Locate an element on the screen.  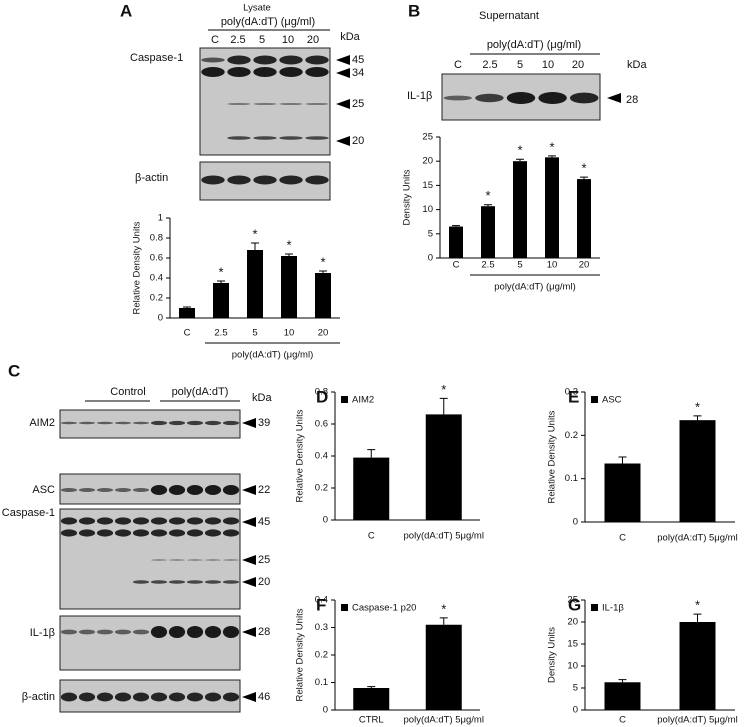
lane-label: 20 is located at coordinates (578, 65).